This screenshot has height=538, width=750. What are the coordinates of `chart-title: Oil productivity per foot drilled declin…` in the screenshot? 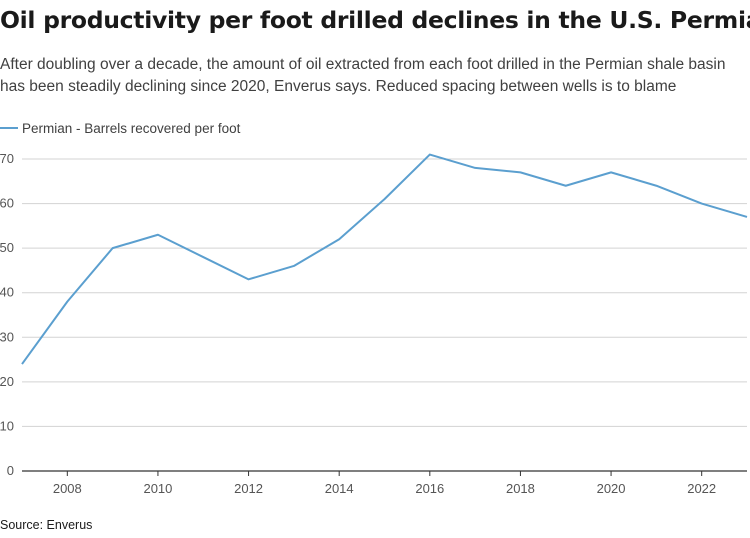 It's located at (375, 20).